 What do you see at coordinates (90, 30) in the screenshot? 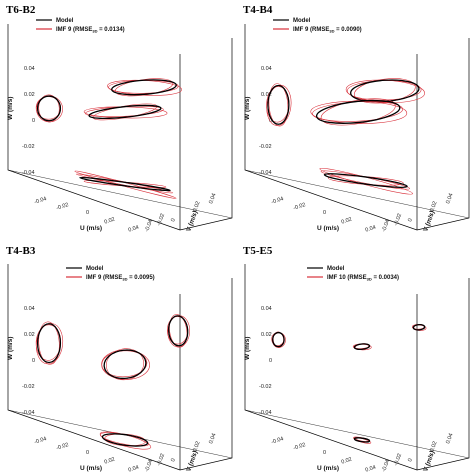
I see `legend-imf-label: IMF 9 (RMSE3D = 0.0134)` at bounding box center [90, 30].